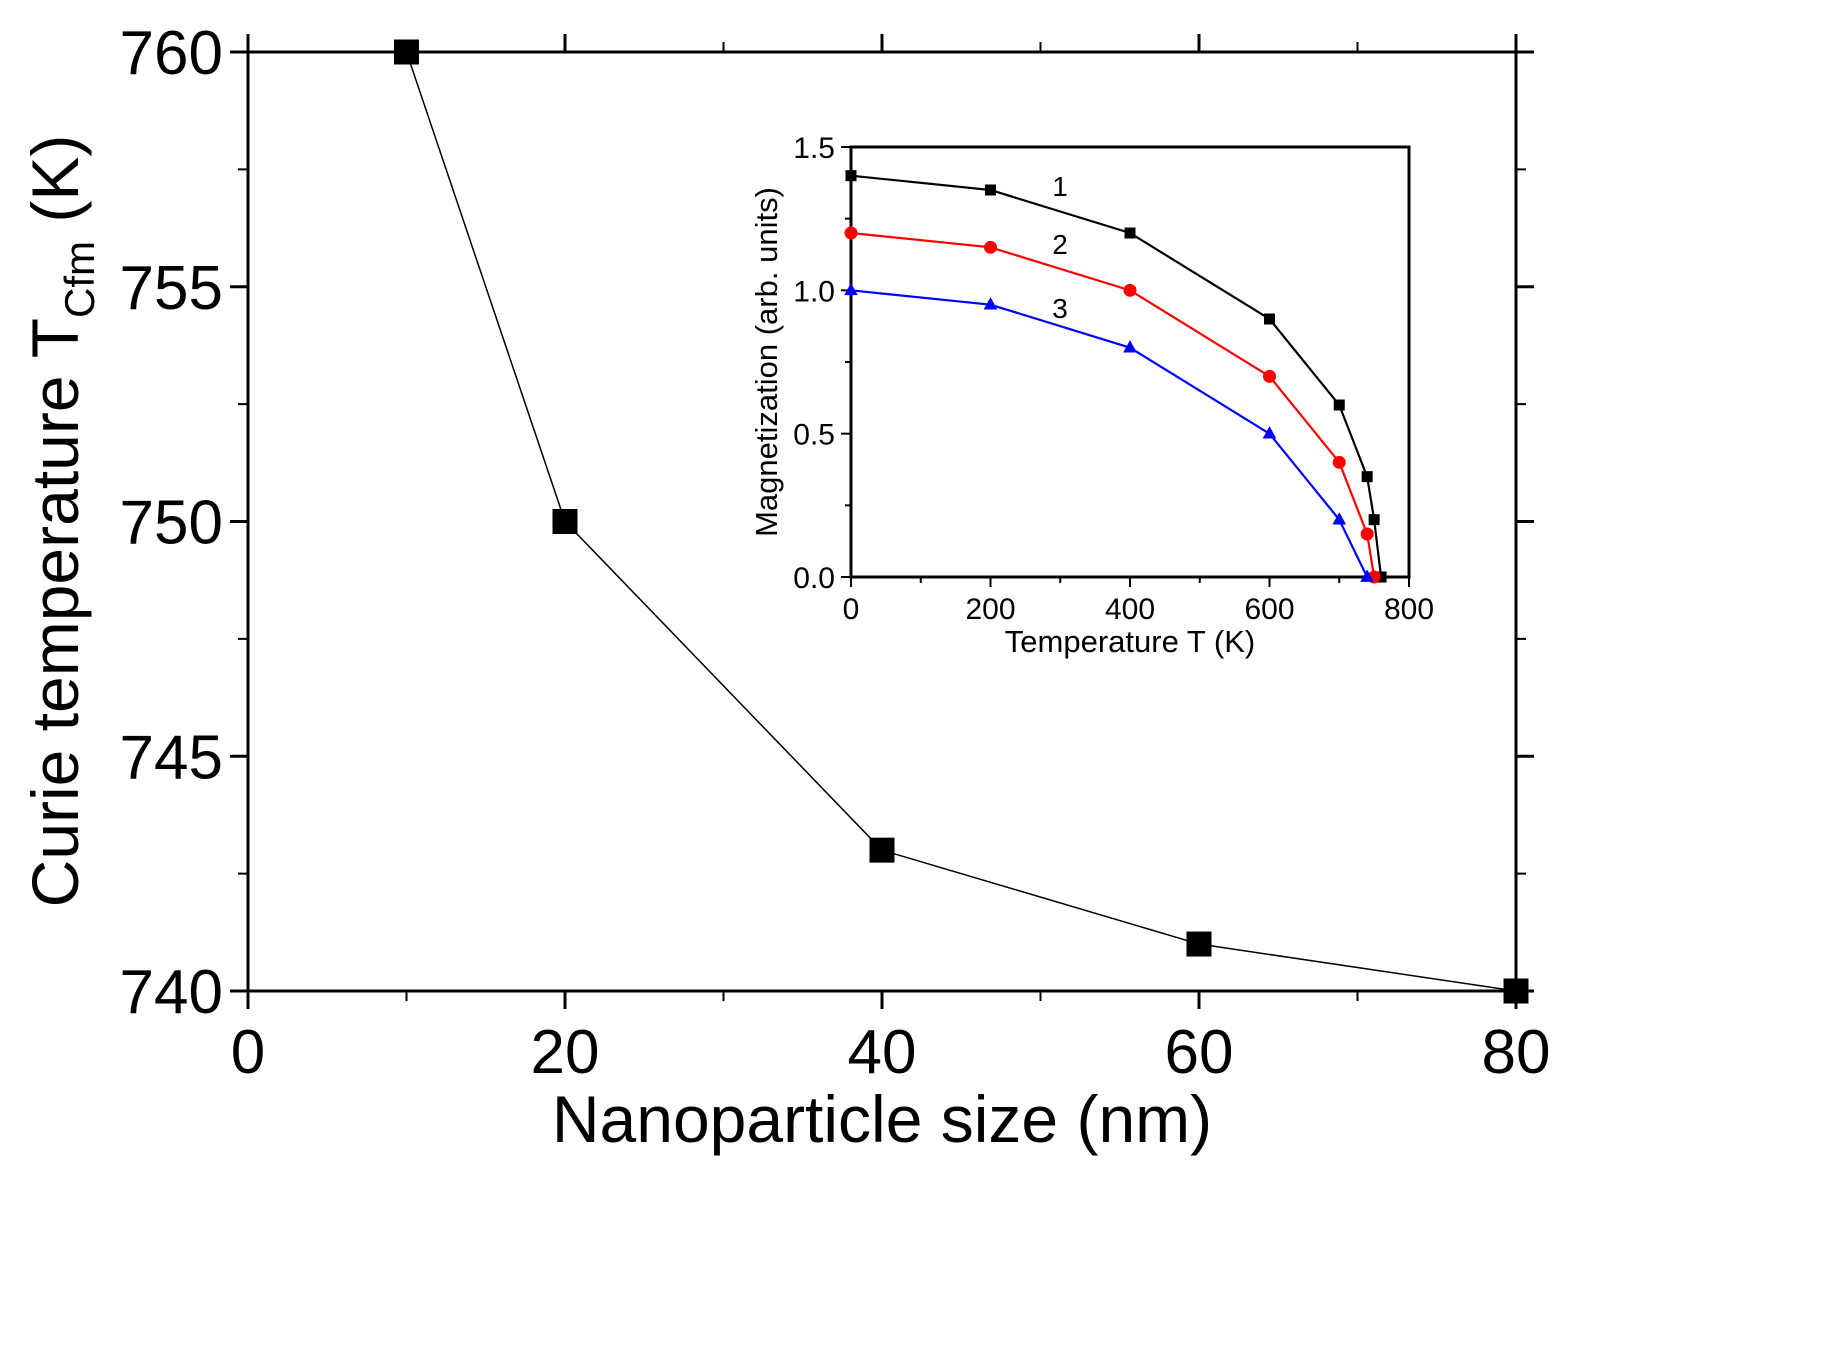  What do you see at coordinates (1060, 308) in the screenshot?
I see `inset-series-label: 3` at bounding box center [1060, 308].